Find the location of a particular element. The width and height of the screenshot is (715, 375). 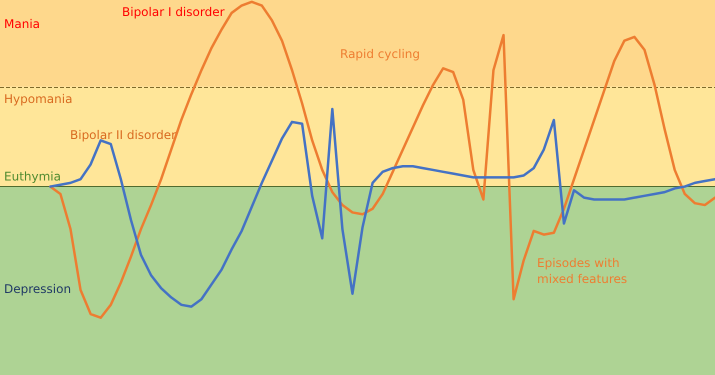

band-label: Hypomania is located at coordinates (38, 99).